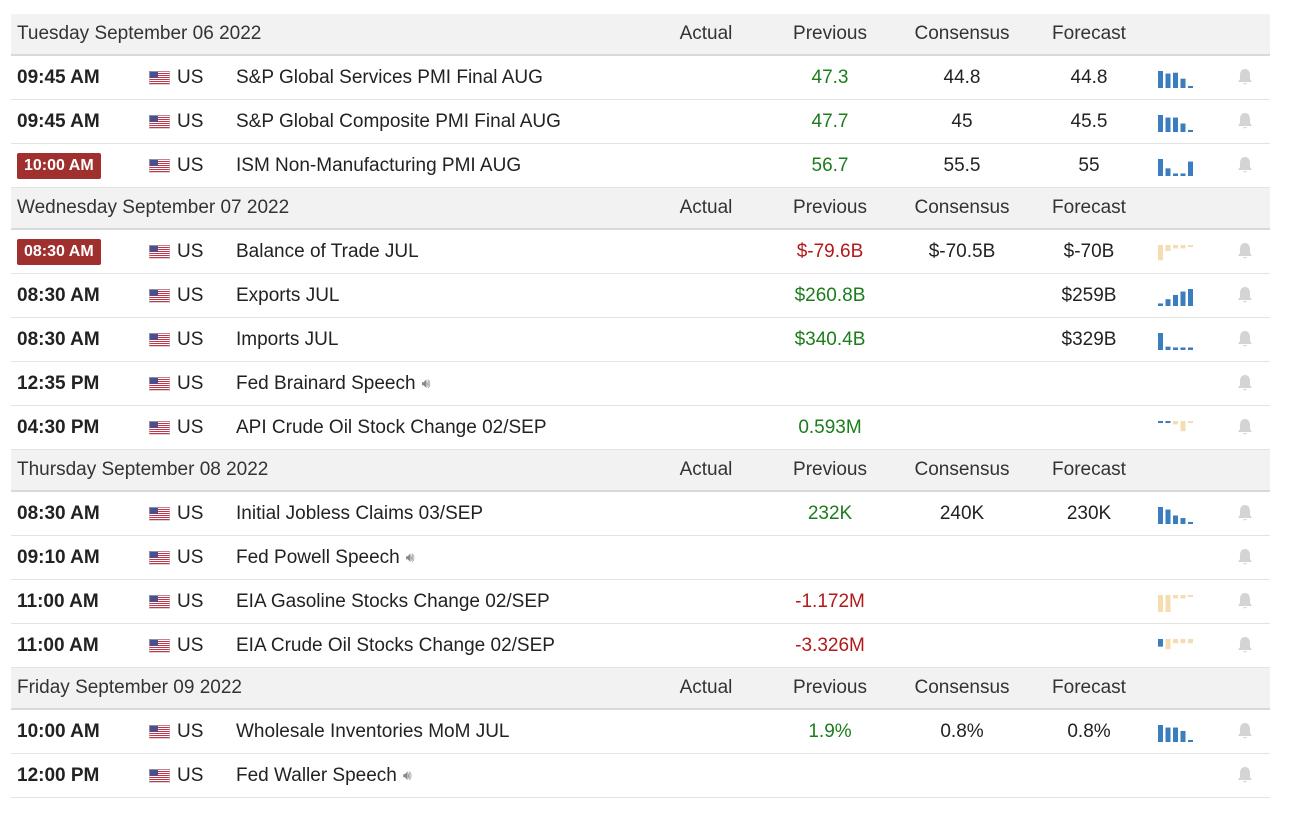  Describe the element at coordinates (58, 775) in the screenshot. I see `event-time: 12:00 PM` at that location.